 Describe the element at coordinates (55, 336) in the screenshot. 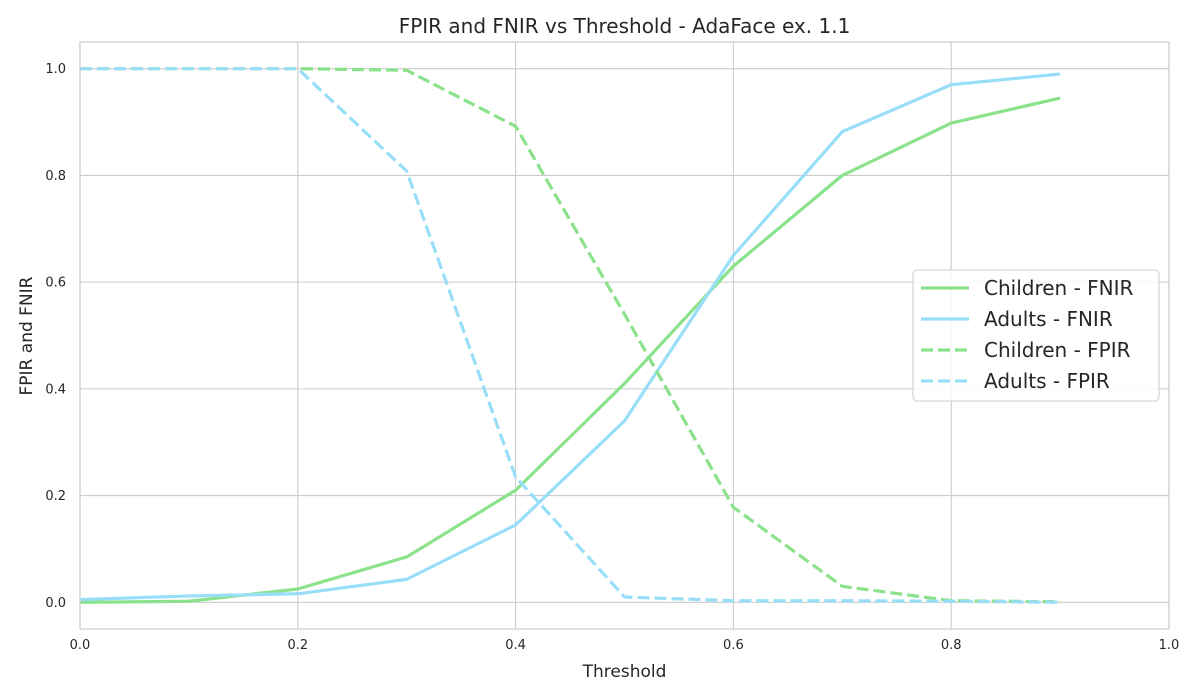

I see `y-tick-labels: 0.0 0.2 0.4 0.6 0.8 1.0` at that location.